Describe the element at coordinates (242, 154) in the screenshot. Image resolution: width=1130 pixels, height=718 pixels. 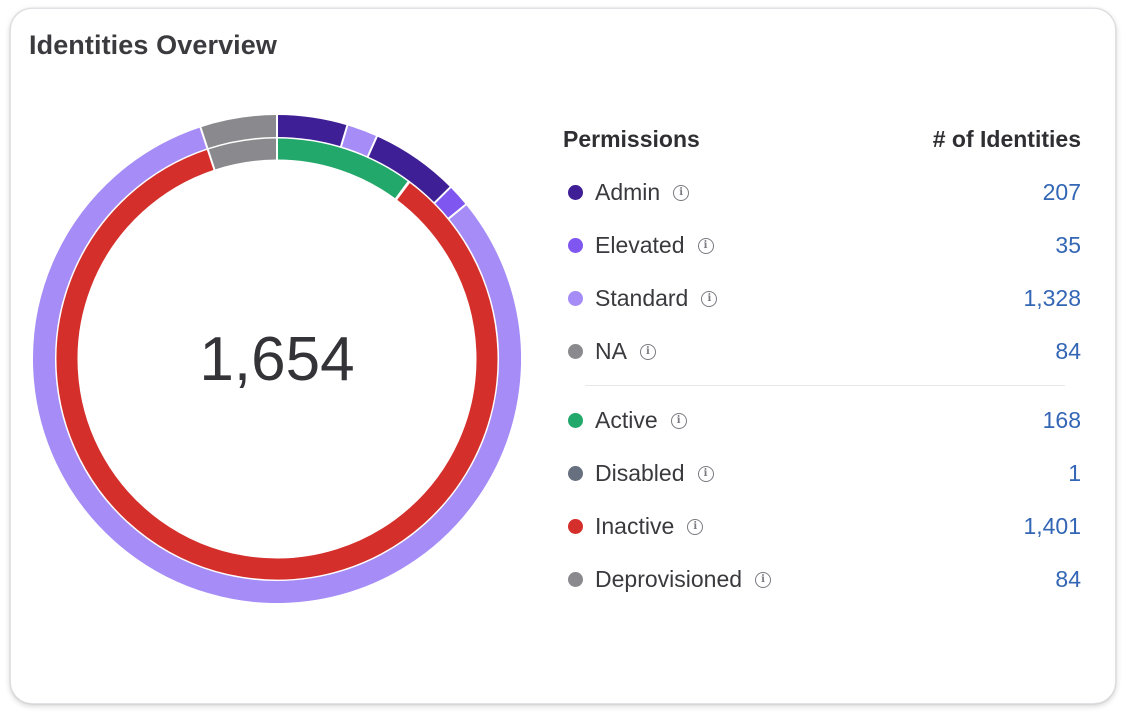
I see `inner-ring-segment-deprovisioned` at that location.